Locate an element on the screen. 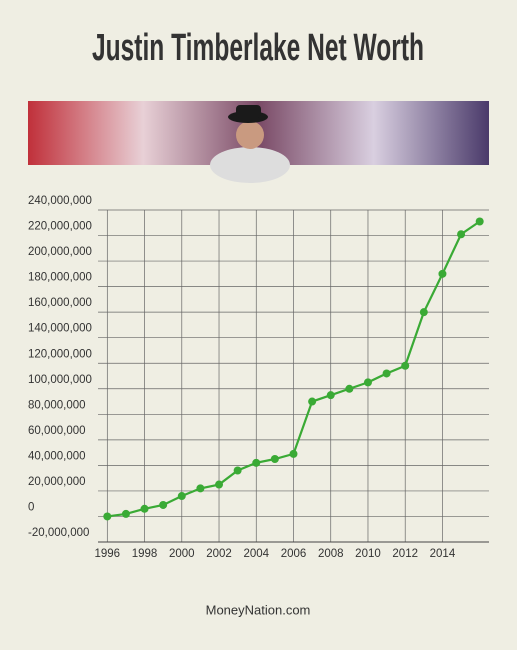  y-tick-label: 180,000,000 is located at coordinates (60, 278).